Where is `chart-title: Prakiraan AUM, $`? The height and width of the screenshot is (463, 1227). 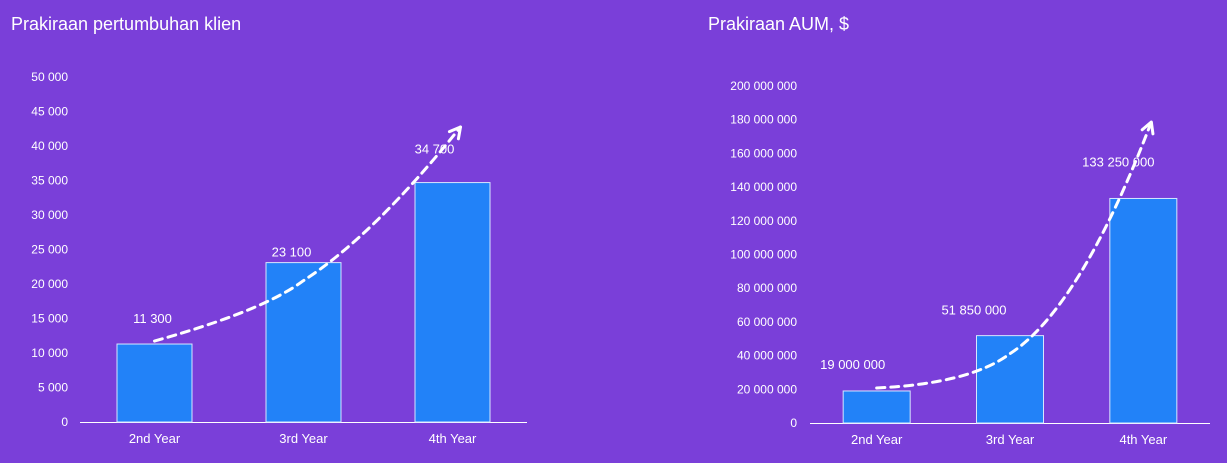
chart-title: Prakiraan AUM, $ is located at coordinates (779, 24).